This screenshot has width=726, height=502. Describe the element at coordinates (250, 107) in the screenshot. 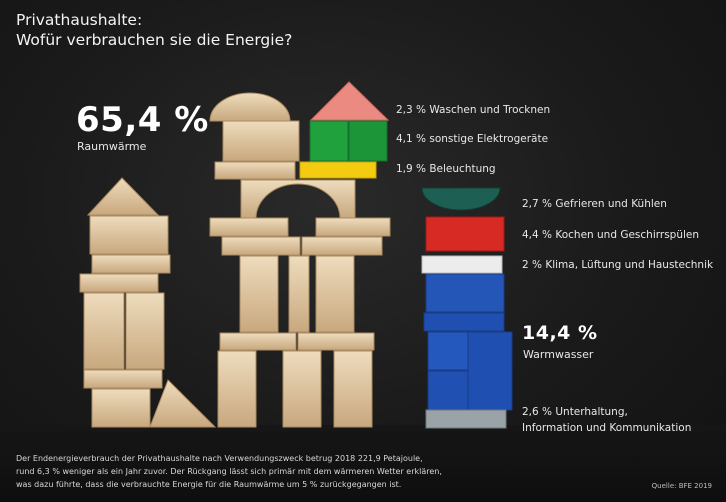

I see `top-half-disc` at that location.